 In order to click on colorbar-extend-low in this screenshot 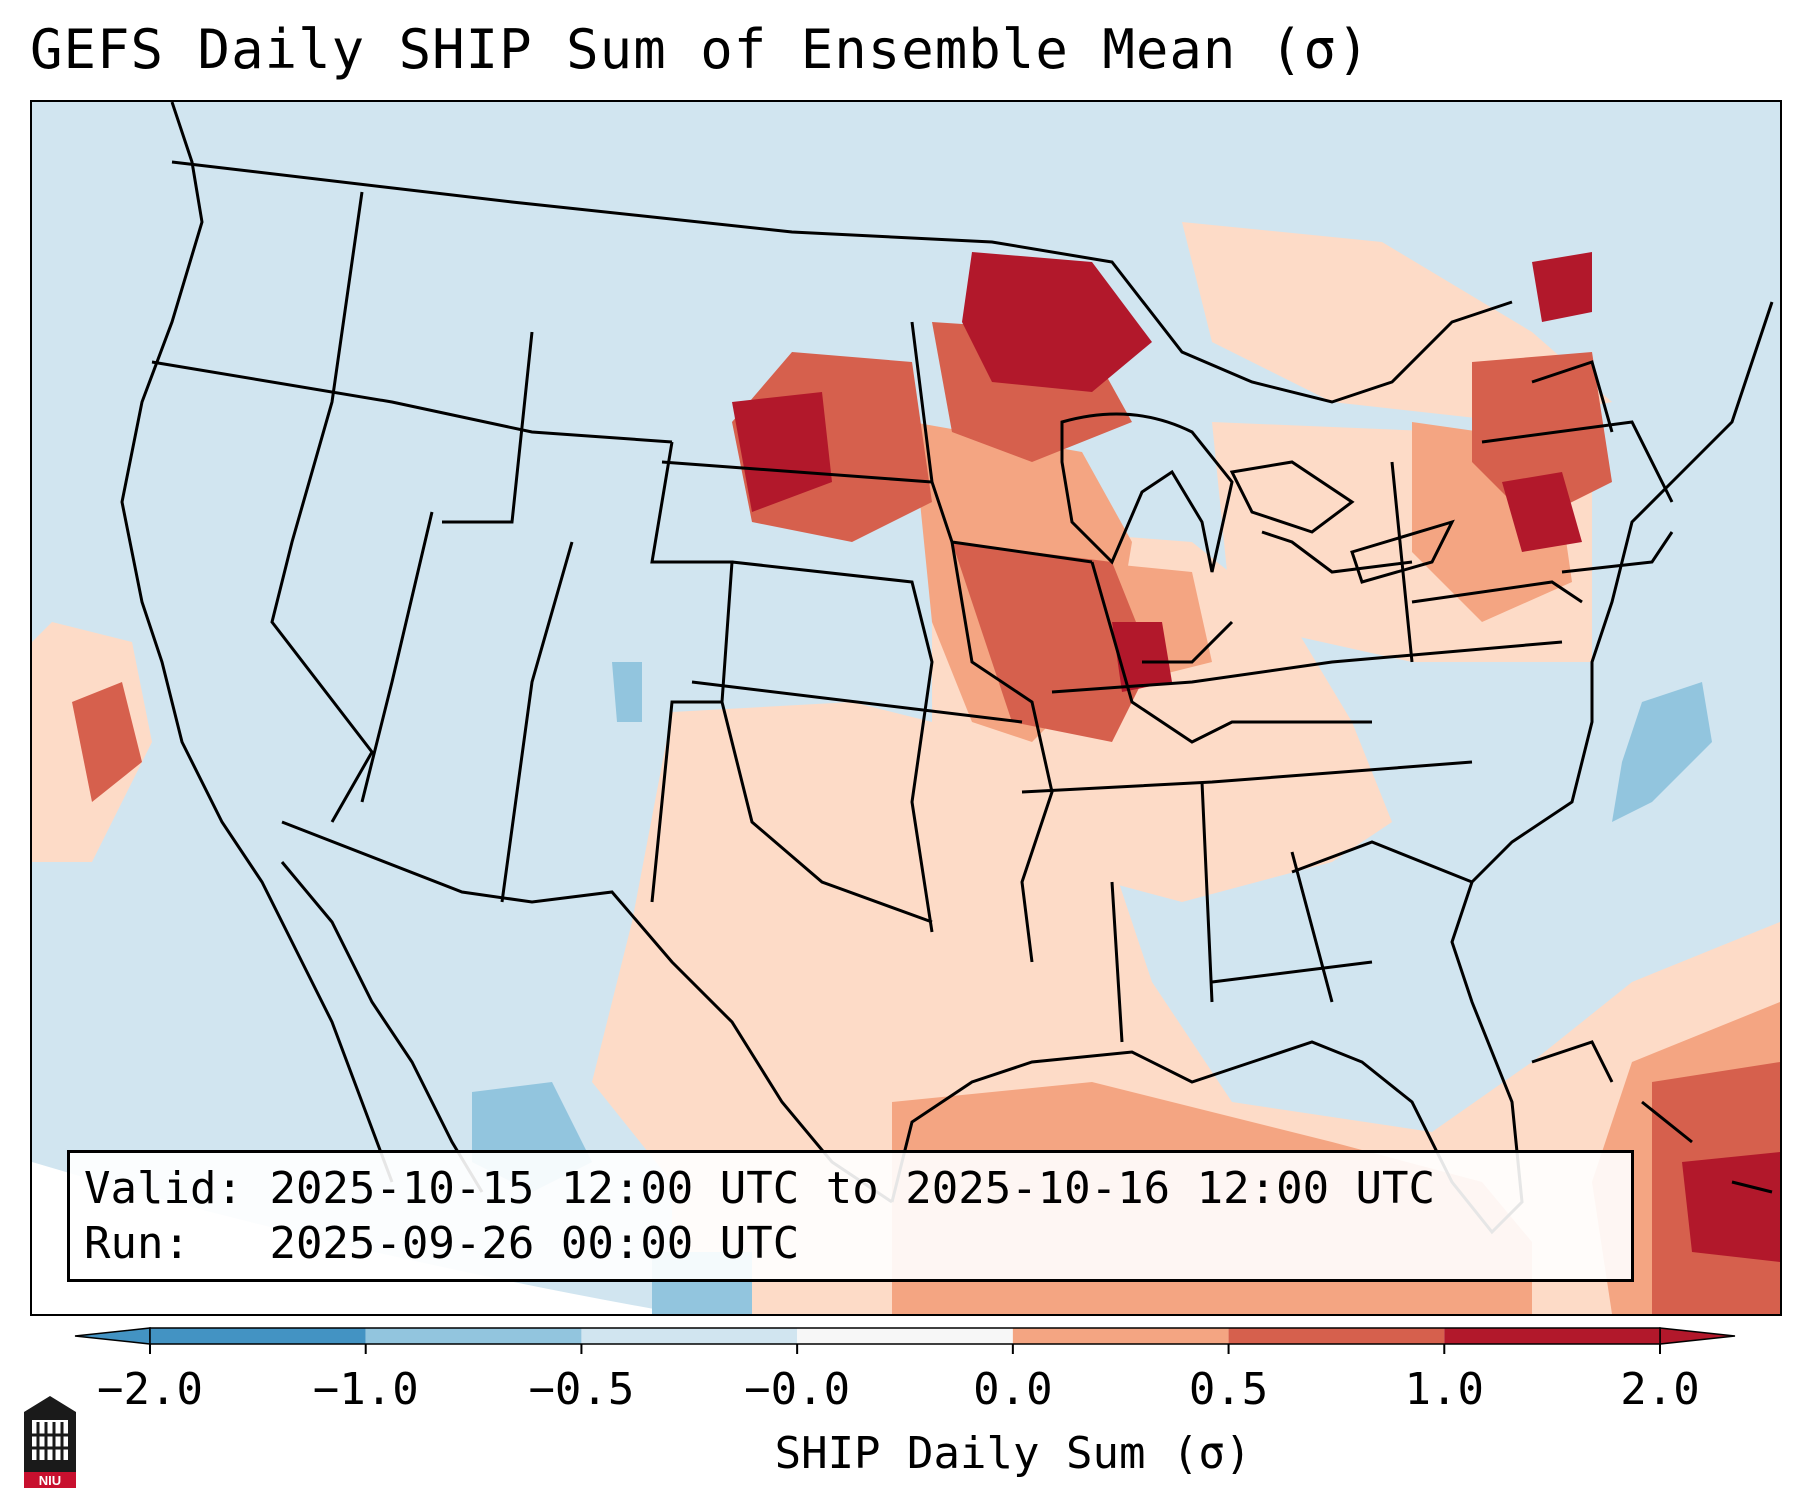, I will do `click(112, 1336)`.